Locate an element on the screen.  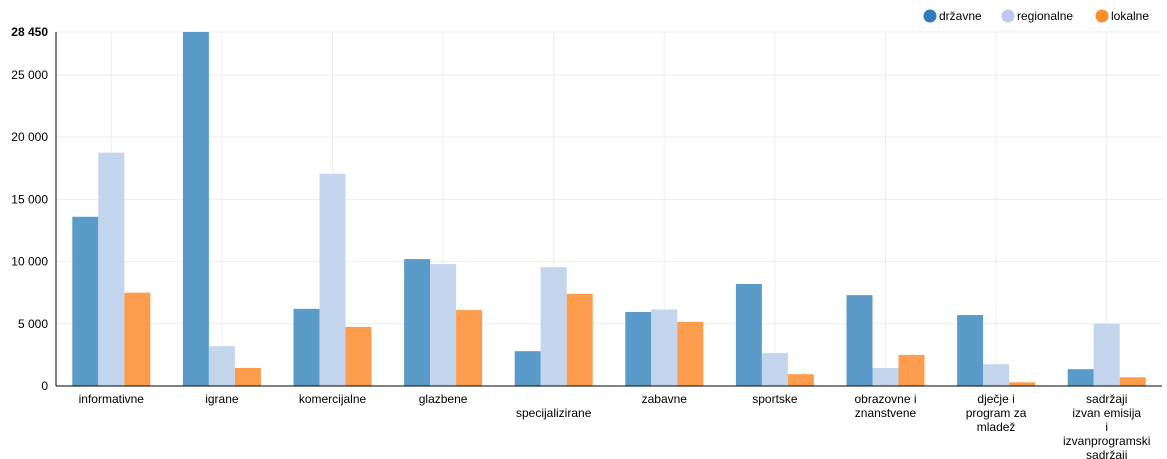
x-tick-label: dječje i is located at coordinates (995, 399).